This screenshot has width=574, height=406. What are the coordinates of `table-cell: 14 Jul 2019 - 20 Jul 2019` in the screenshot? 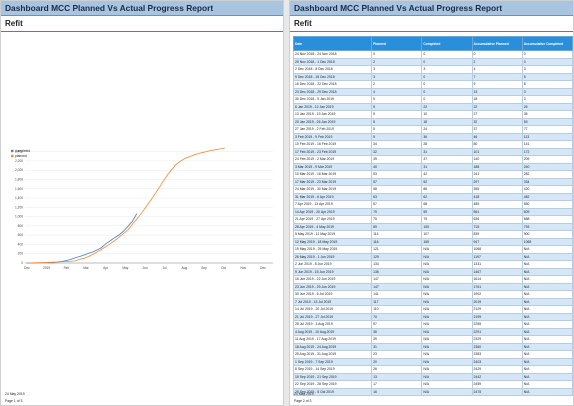 It's located at (333, 310).